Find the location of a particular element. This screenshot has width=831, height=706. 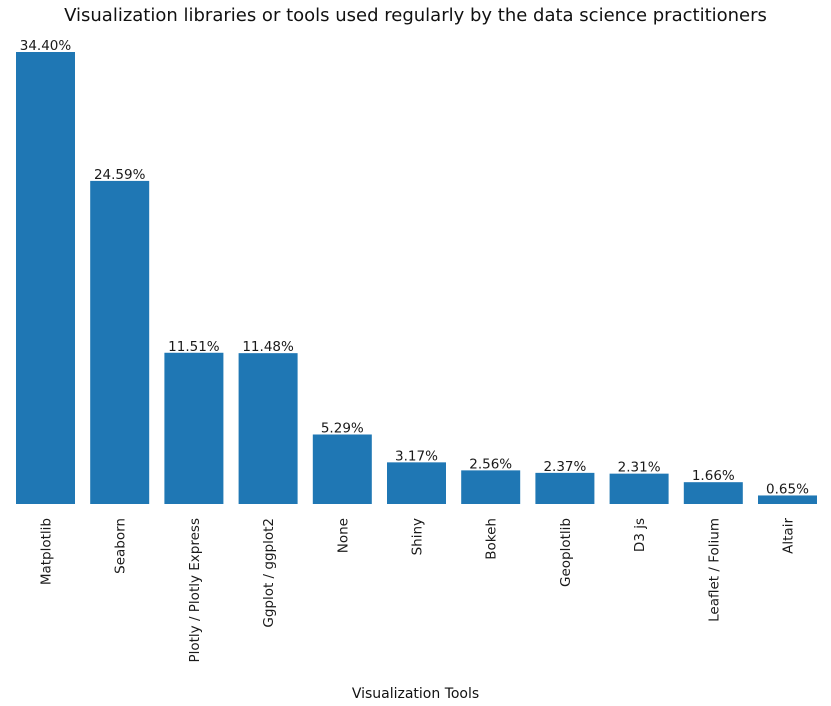

x-axis-label: Visualization Tools is located at coordinates (415, 694).